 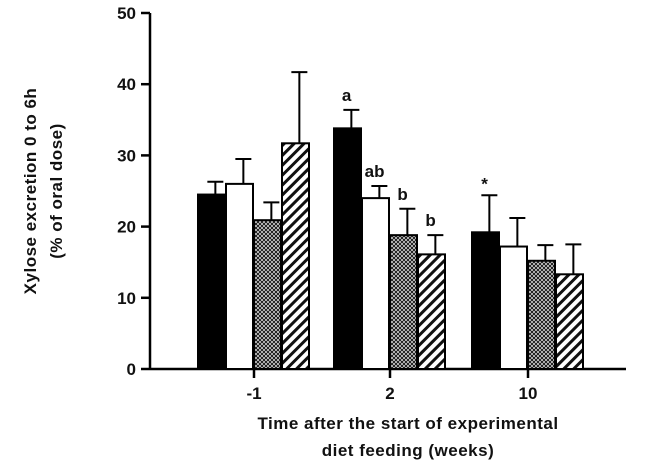 I want to click on y-tick-label: 10, so click(x=126, y=298).